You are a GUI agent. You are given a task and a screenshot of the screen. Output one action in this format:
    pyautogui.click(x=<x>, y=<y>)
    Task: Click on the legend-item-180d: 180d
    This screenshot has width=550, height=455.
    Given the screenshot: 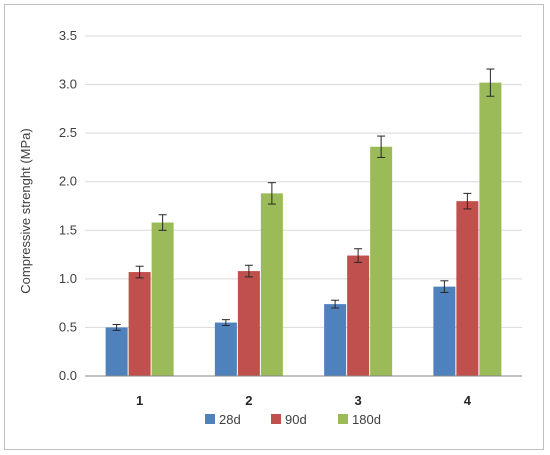 What is the action you would take?
    pyautogui.click(x=359, y=419)
    